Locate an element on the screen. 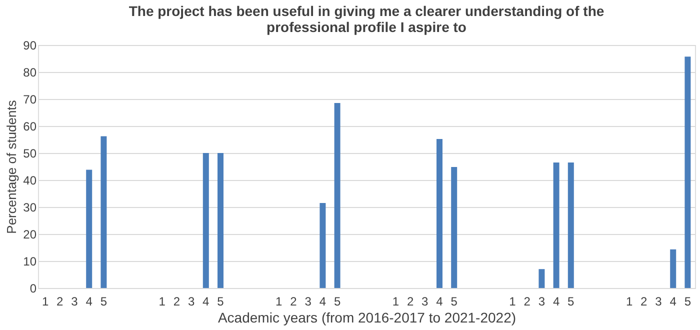  y-tick-label: 0 is located at coordinates (33, 289).